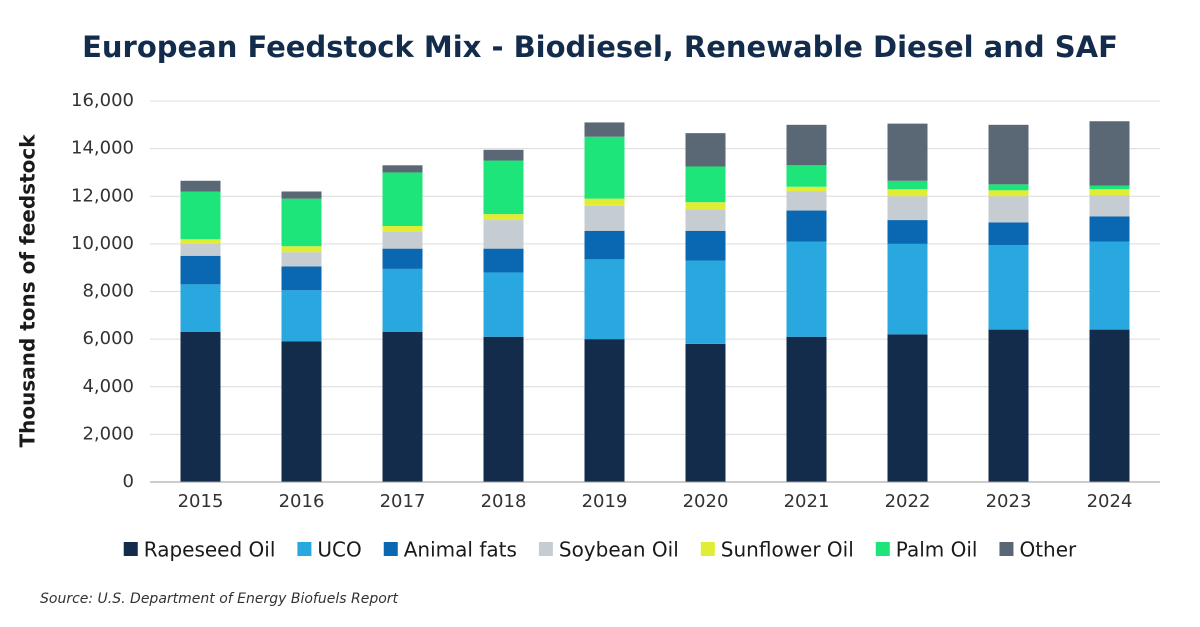  What do you see at coordinates (605, 501) in the screenshot?
I see `x-tick-label: 2019` at bounding box center [605, 501].